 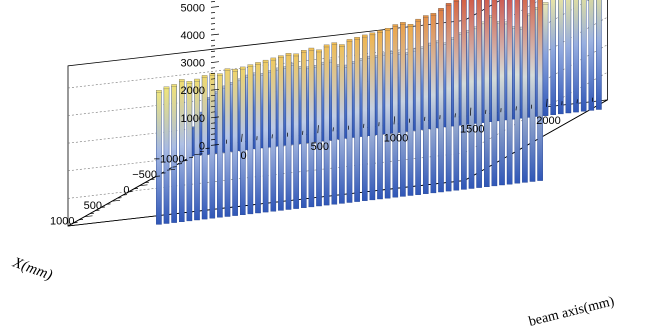 What do you see at coordinates (193, 119) in the screenshot?
I see `z-tick-label: 1000` at bounding box center [193, 119].